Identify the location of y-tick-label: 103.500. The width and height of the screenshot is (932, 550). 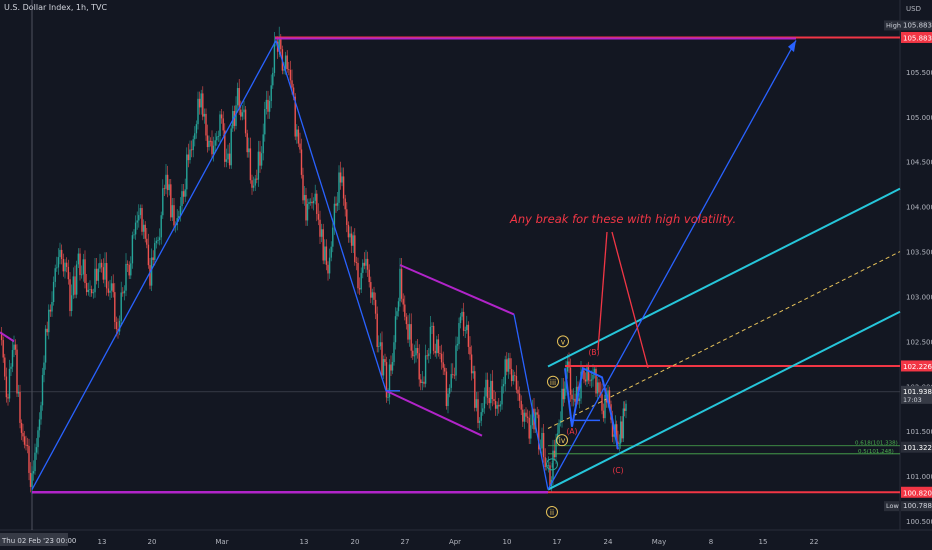
(919, 253).